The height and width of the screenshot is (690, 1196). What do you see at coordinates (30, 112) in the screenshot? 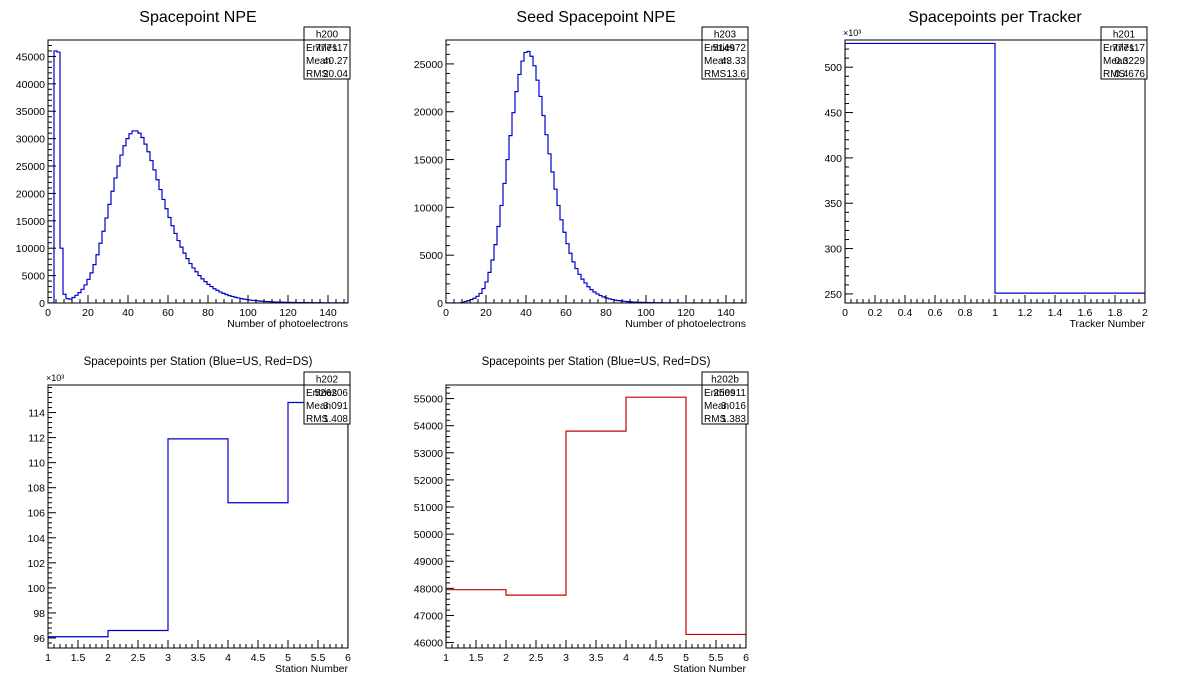
I see `y-tick-label: 35000` at bounding box center [30, 112].